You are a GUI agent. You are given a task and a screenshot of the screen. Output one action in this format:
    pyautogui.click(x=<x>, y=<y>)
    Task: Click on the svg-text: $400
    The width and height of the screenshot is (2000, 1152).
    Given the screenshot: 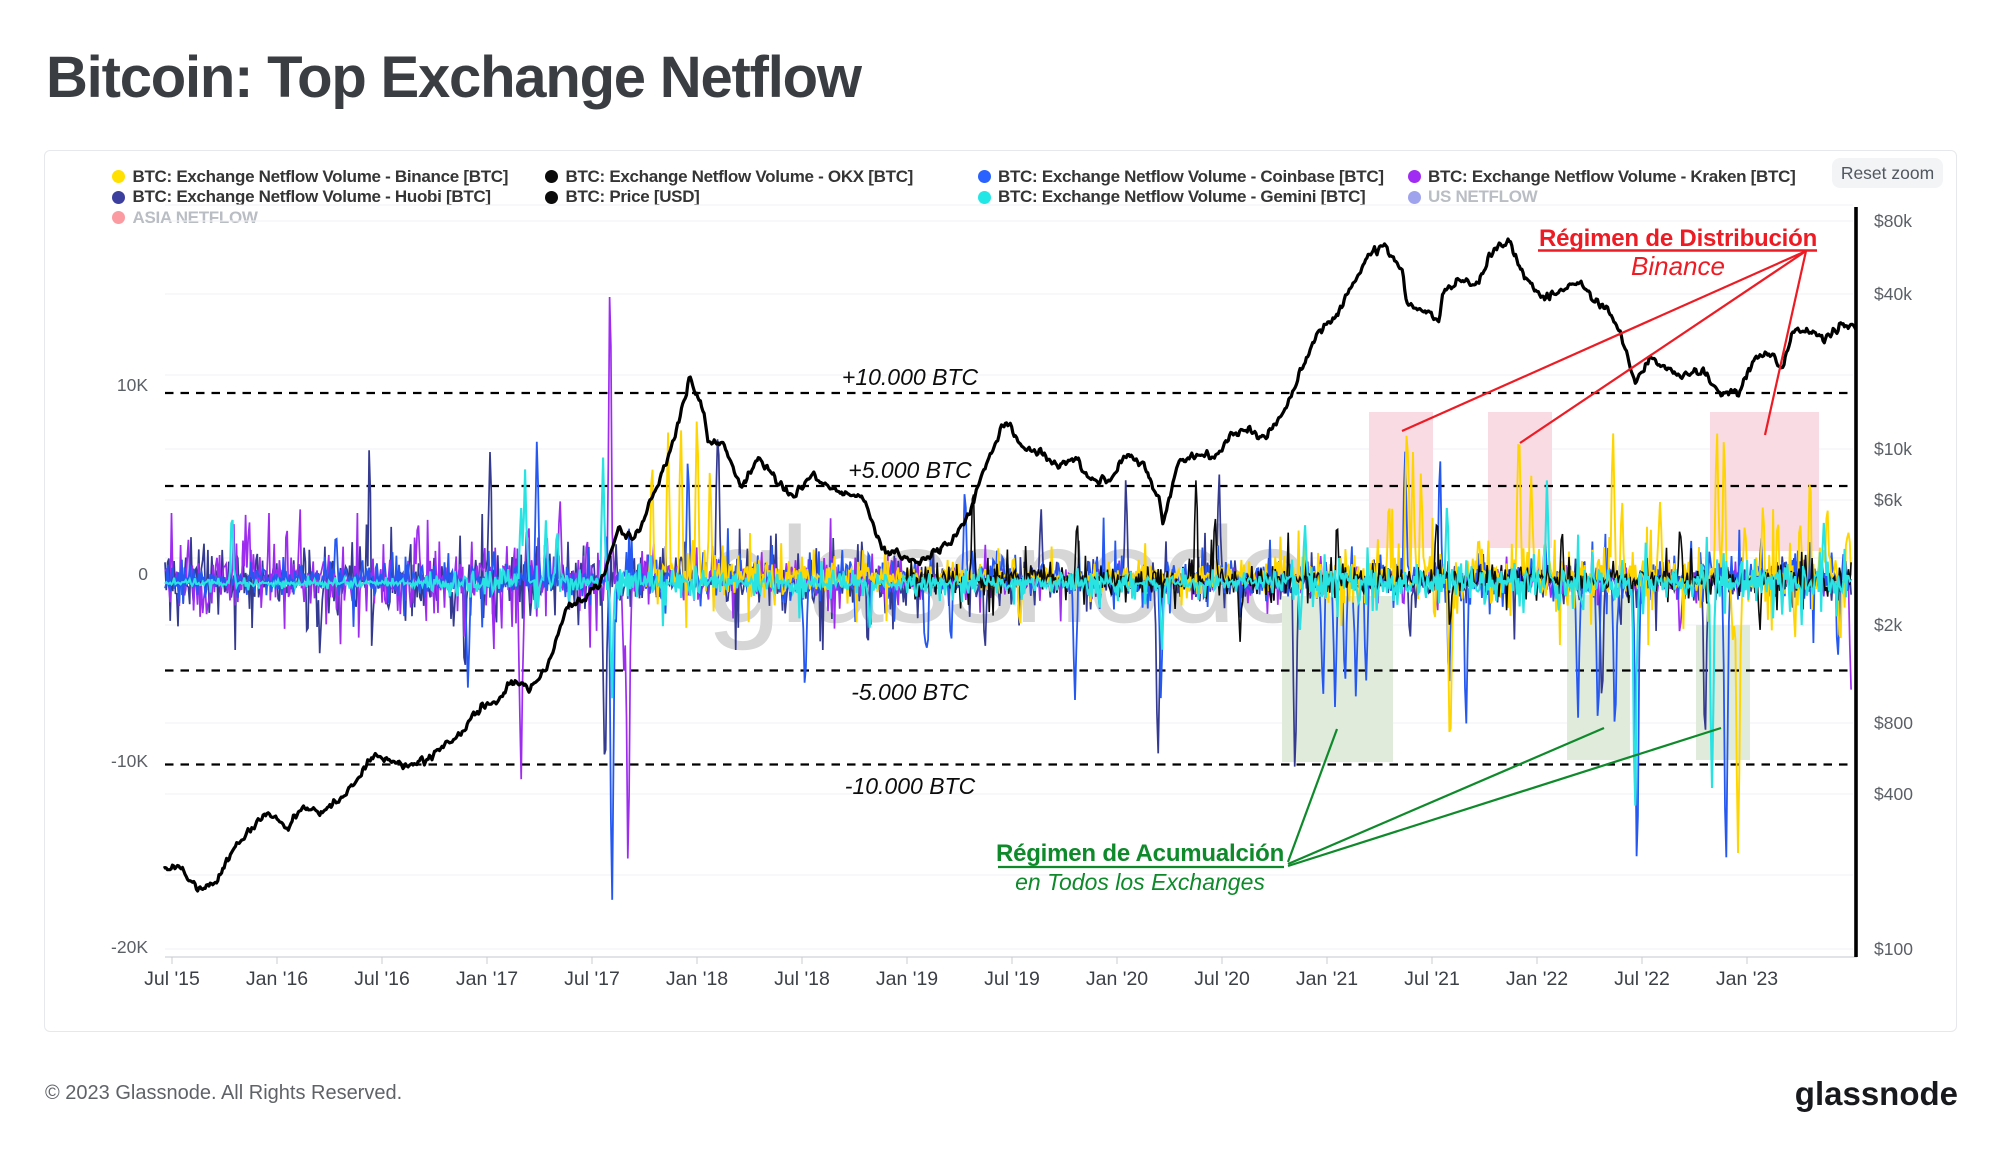 What is the action you would take?
    pyautogui.click(x=1893, y=794)
    